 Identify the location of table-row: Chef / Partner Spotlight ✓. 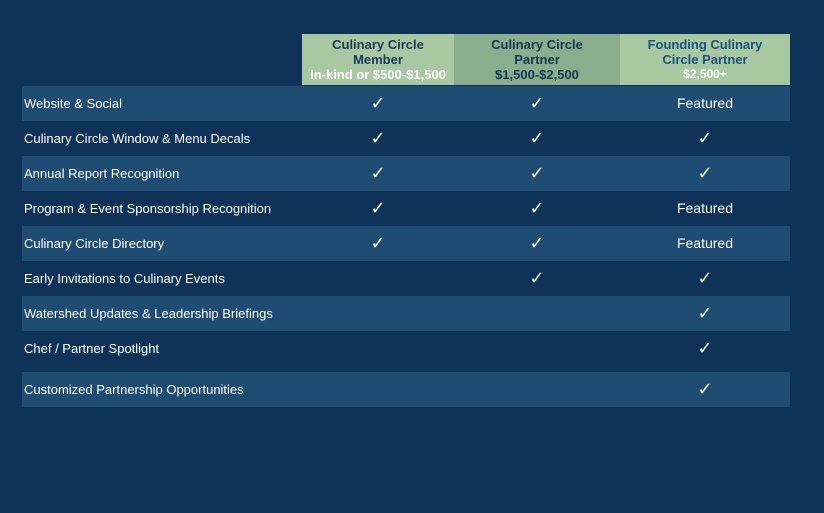
(406, 348).